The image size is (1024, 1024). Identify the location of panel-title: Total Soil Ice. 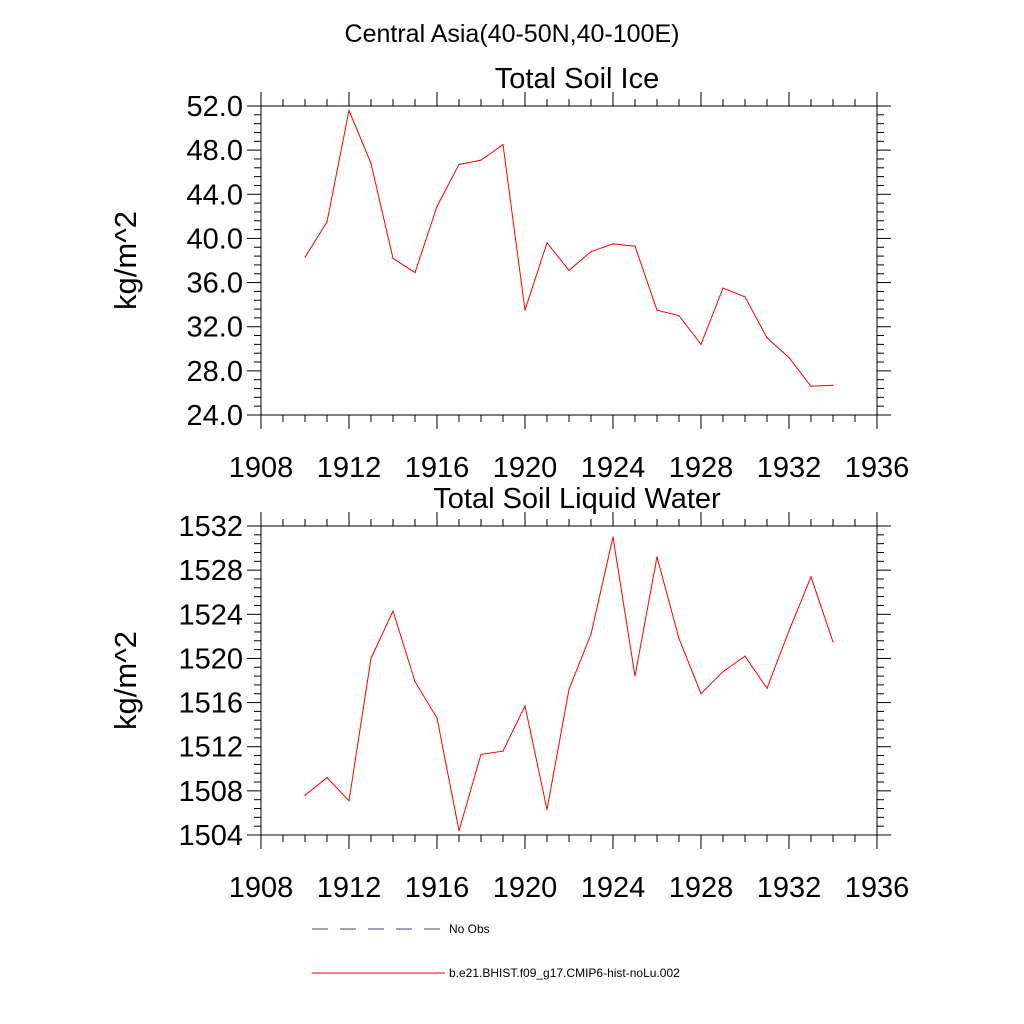
(577, 79).